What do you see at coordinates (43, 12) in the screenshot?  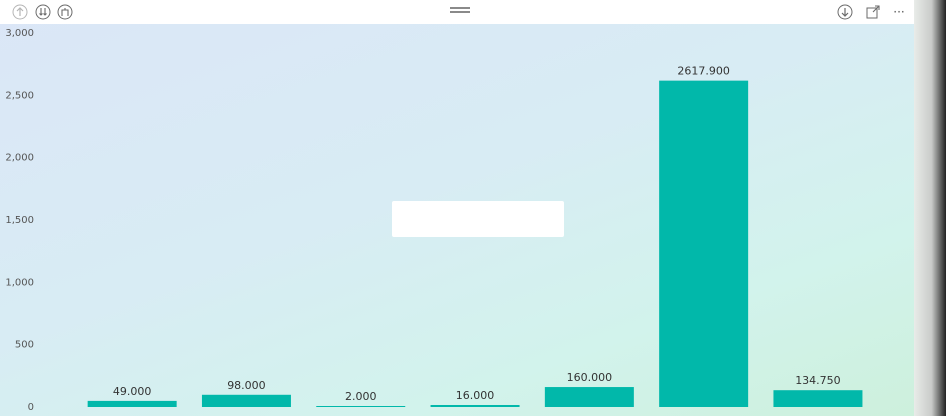 I see `drill-down-double-icon` at bounding box center [43, 12].